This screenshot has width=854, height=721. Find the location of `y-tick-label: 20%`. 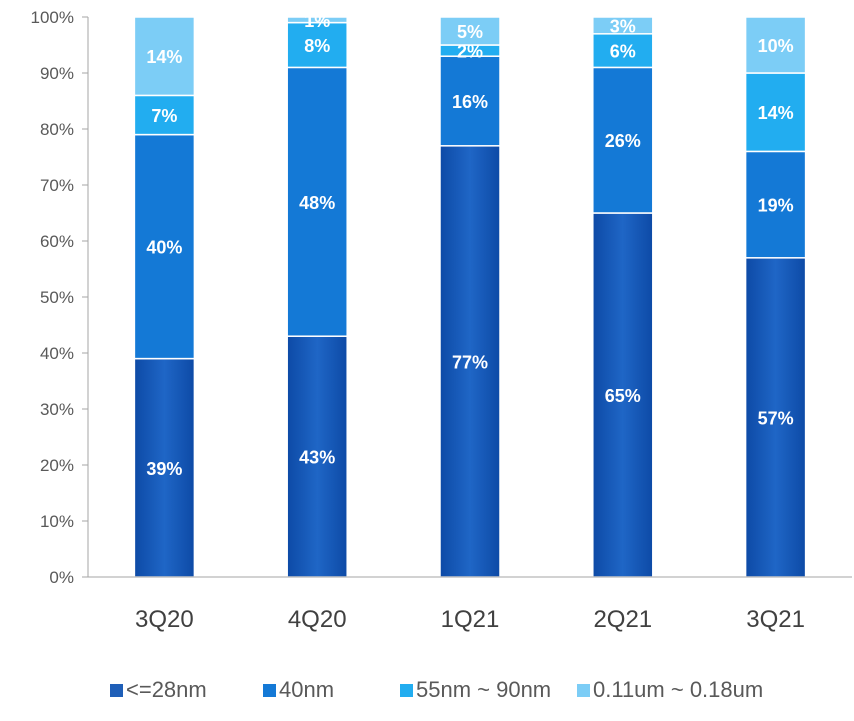

y-tick-label: 20% is located at coordinates (57, 465).